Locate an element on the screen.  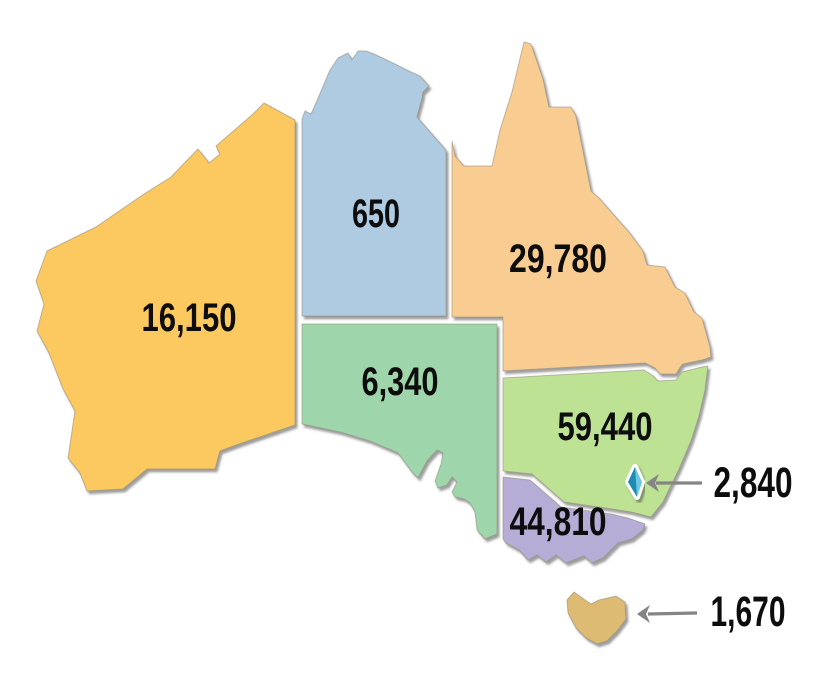
act-value-label: 2,840 is located at coordinates (753, 483).